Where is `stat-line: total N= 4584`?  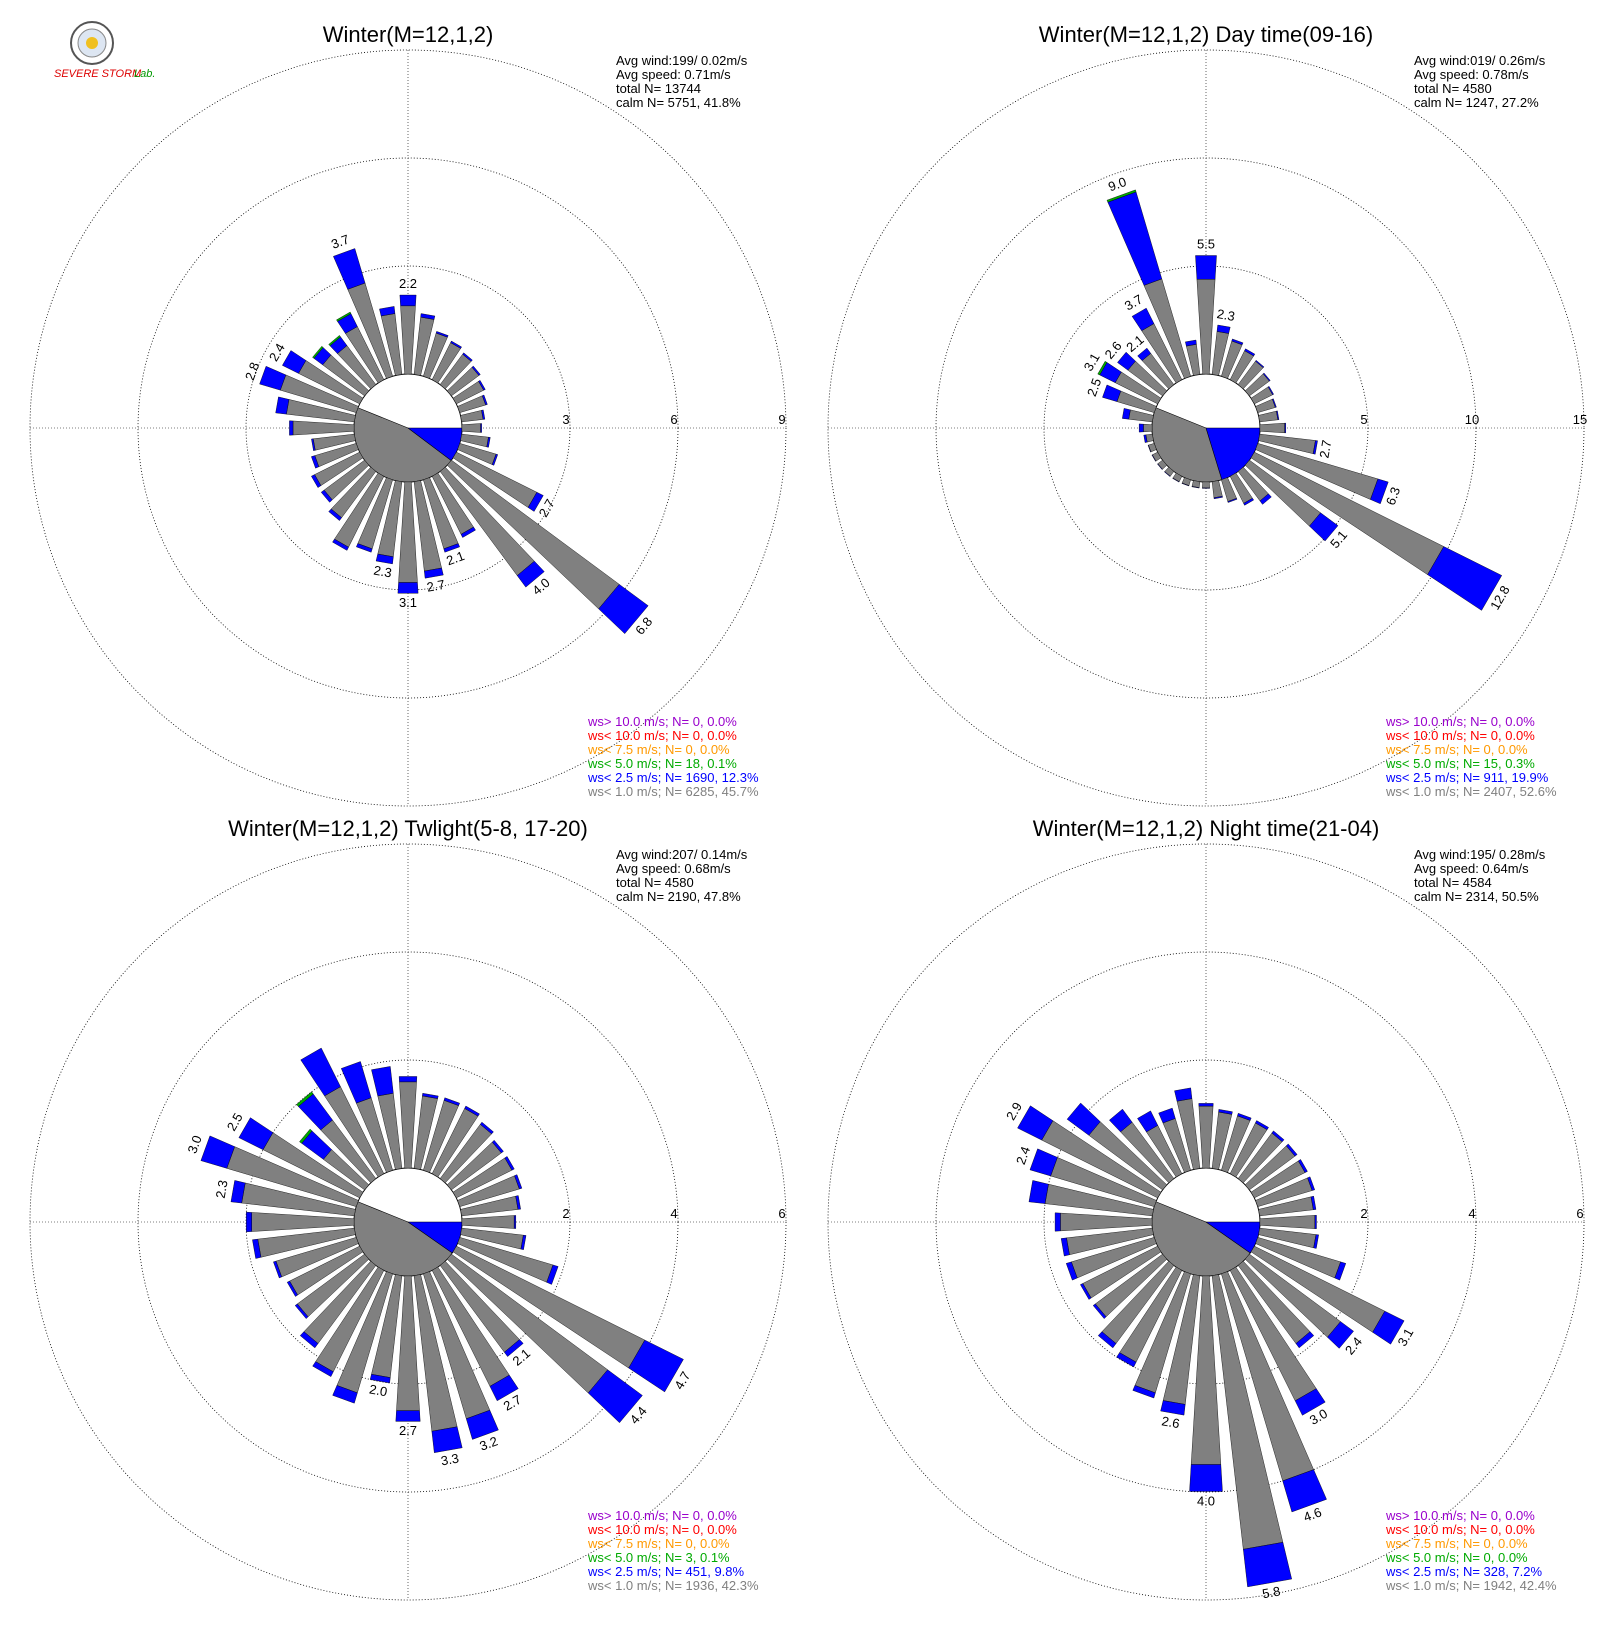 stat-line: total N= 4584 is located at coordinates (1453, 882).